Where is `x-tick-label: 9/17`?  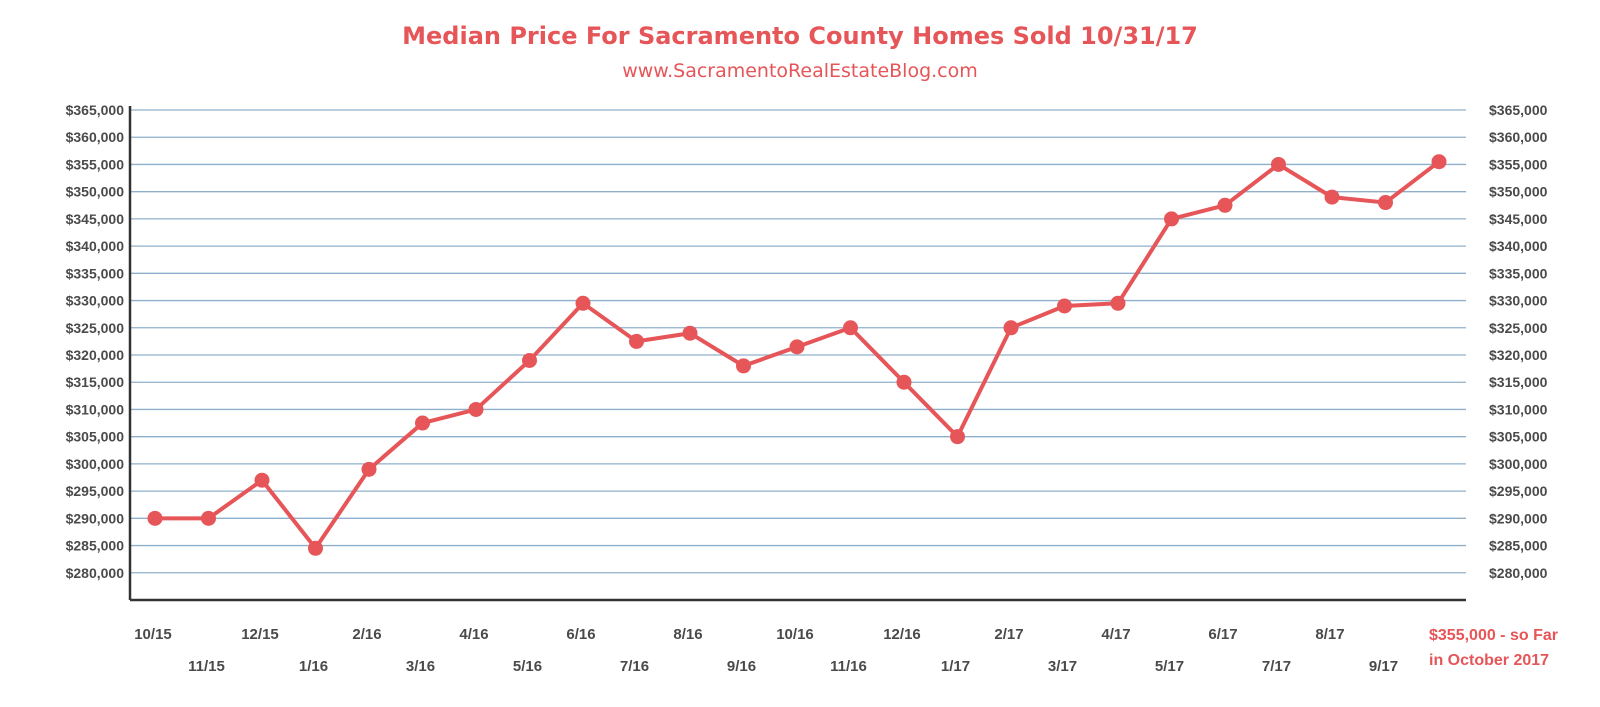
x-tick-label: 9/17 is located at coordinates (1383, 666).